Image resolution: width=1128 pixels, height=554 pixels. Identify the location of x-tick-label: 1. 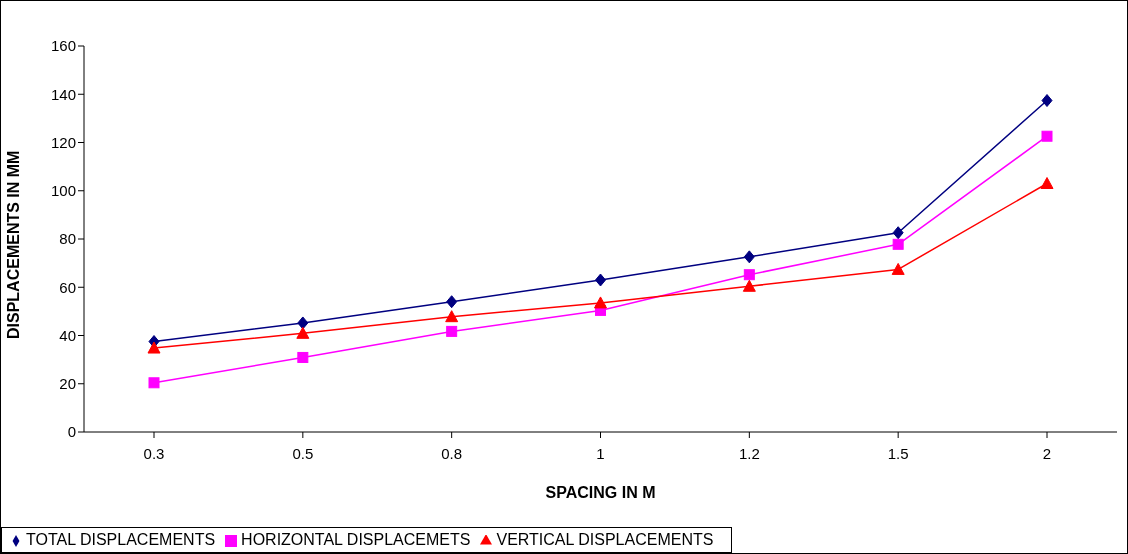
(600, 453).